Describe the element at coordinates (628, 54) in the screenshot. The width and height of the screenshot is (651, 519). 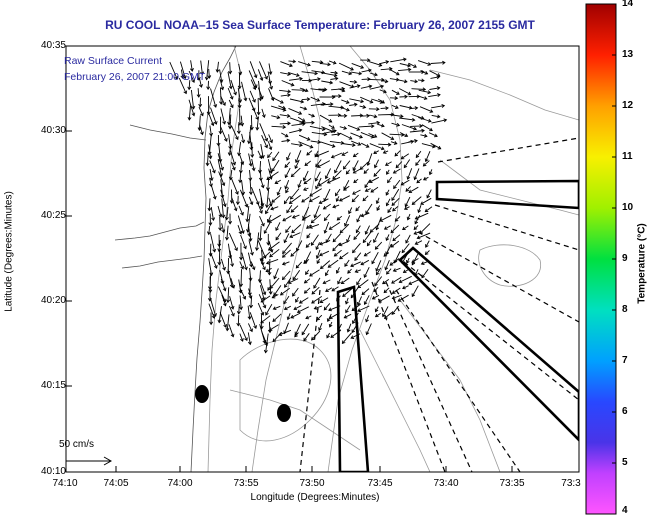
I see `colorbar-tick-label: 13` at that location.